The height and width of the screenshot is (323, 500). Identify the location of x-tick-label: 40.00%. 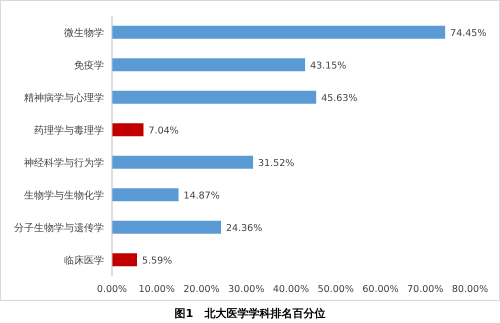
(291, 289).